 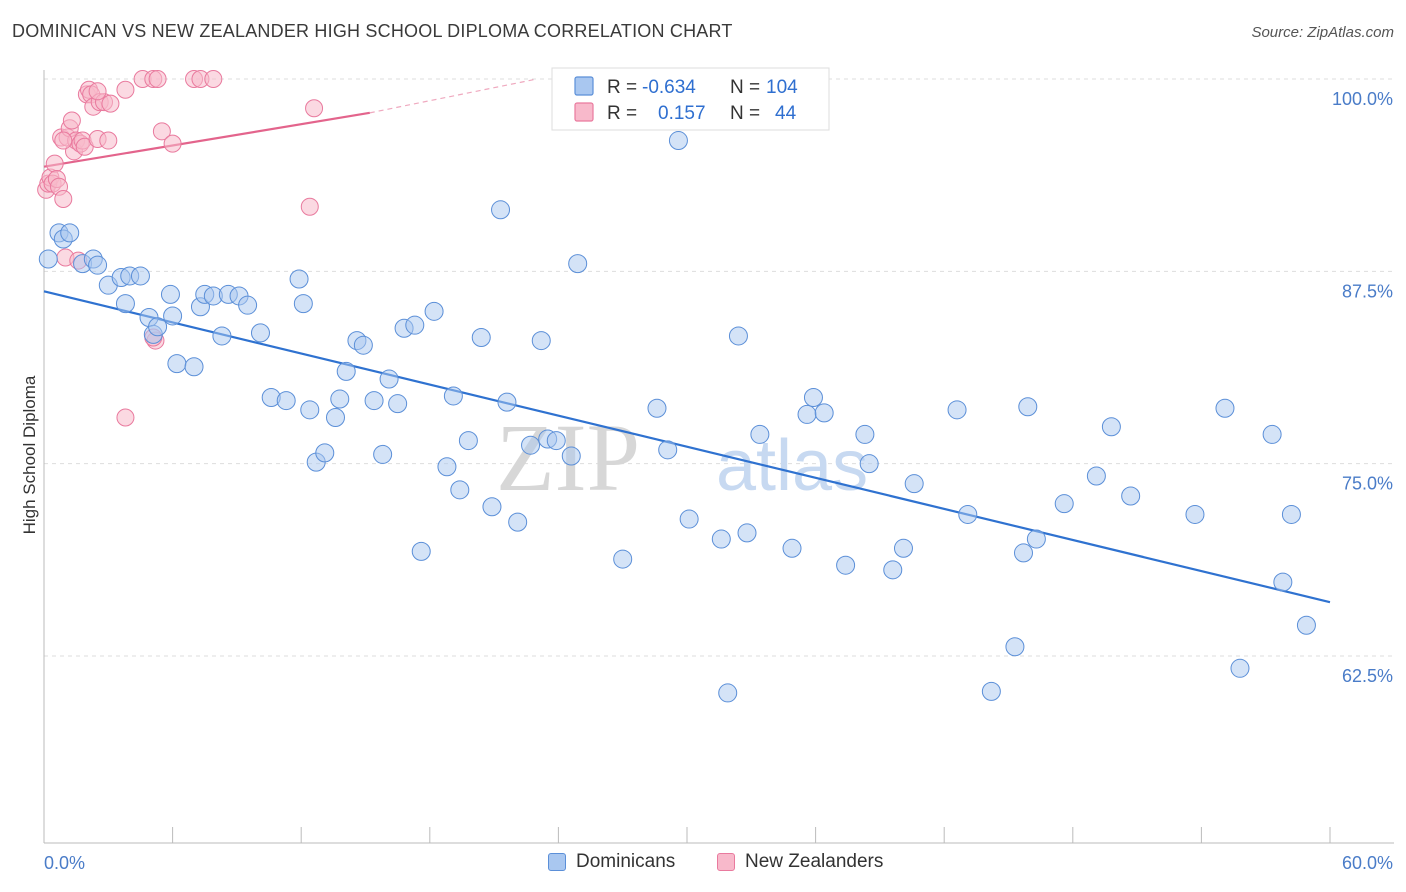 I want to click on y-tick-label: 100.0%, so click(x=1362, y=99).